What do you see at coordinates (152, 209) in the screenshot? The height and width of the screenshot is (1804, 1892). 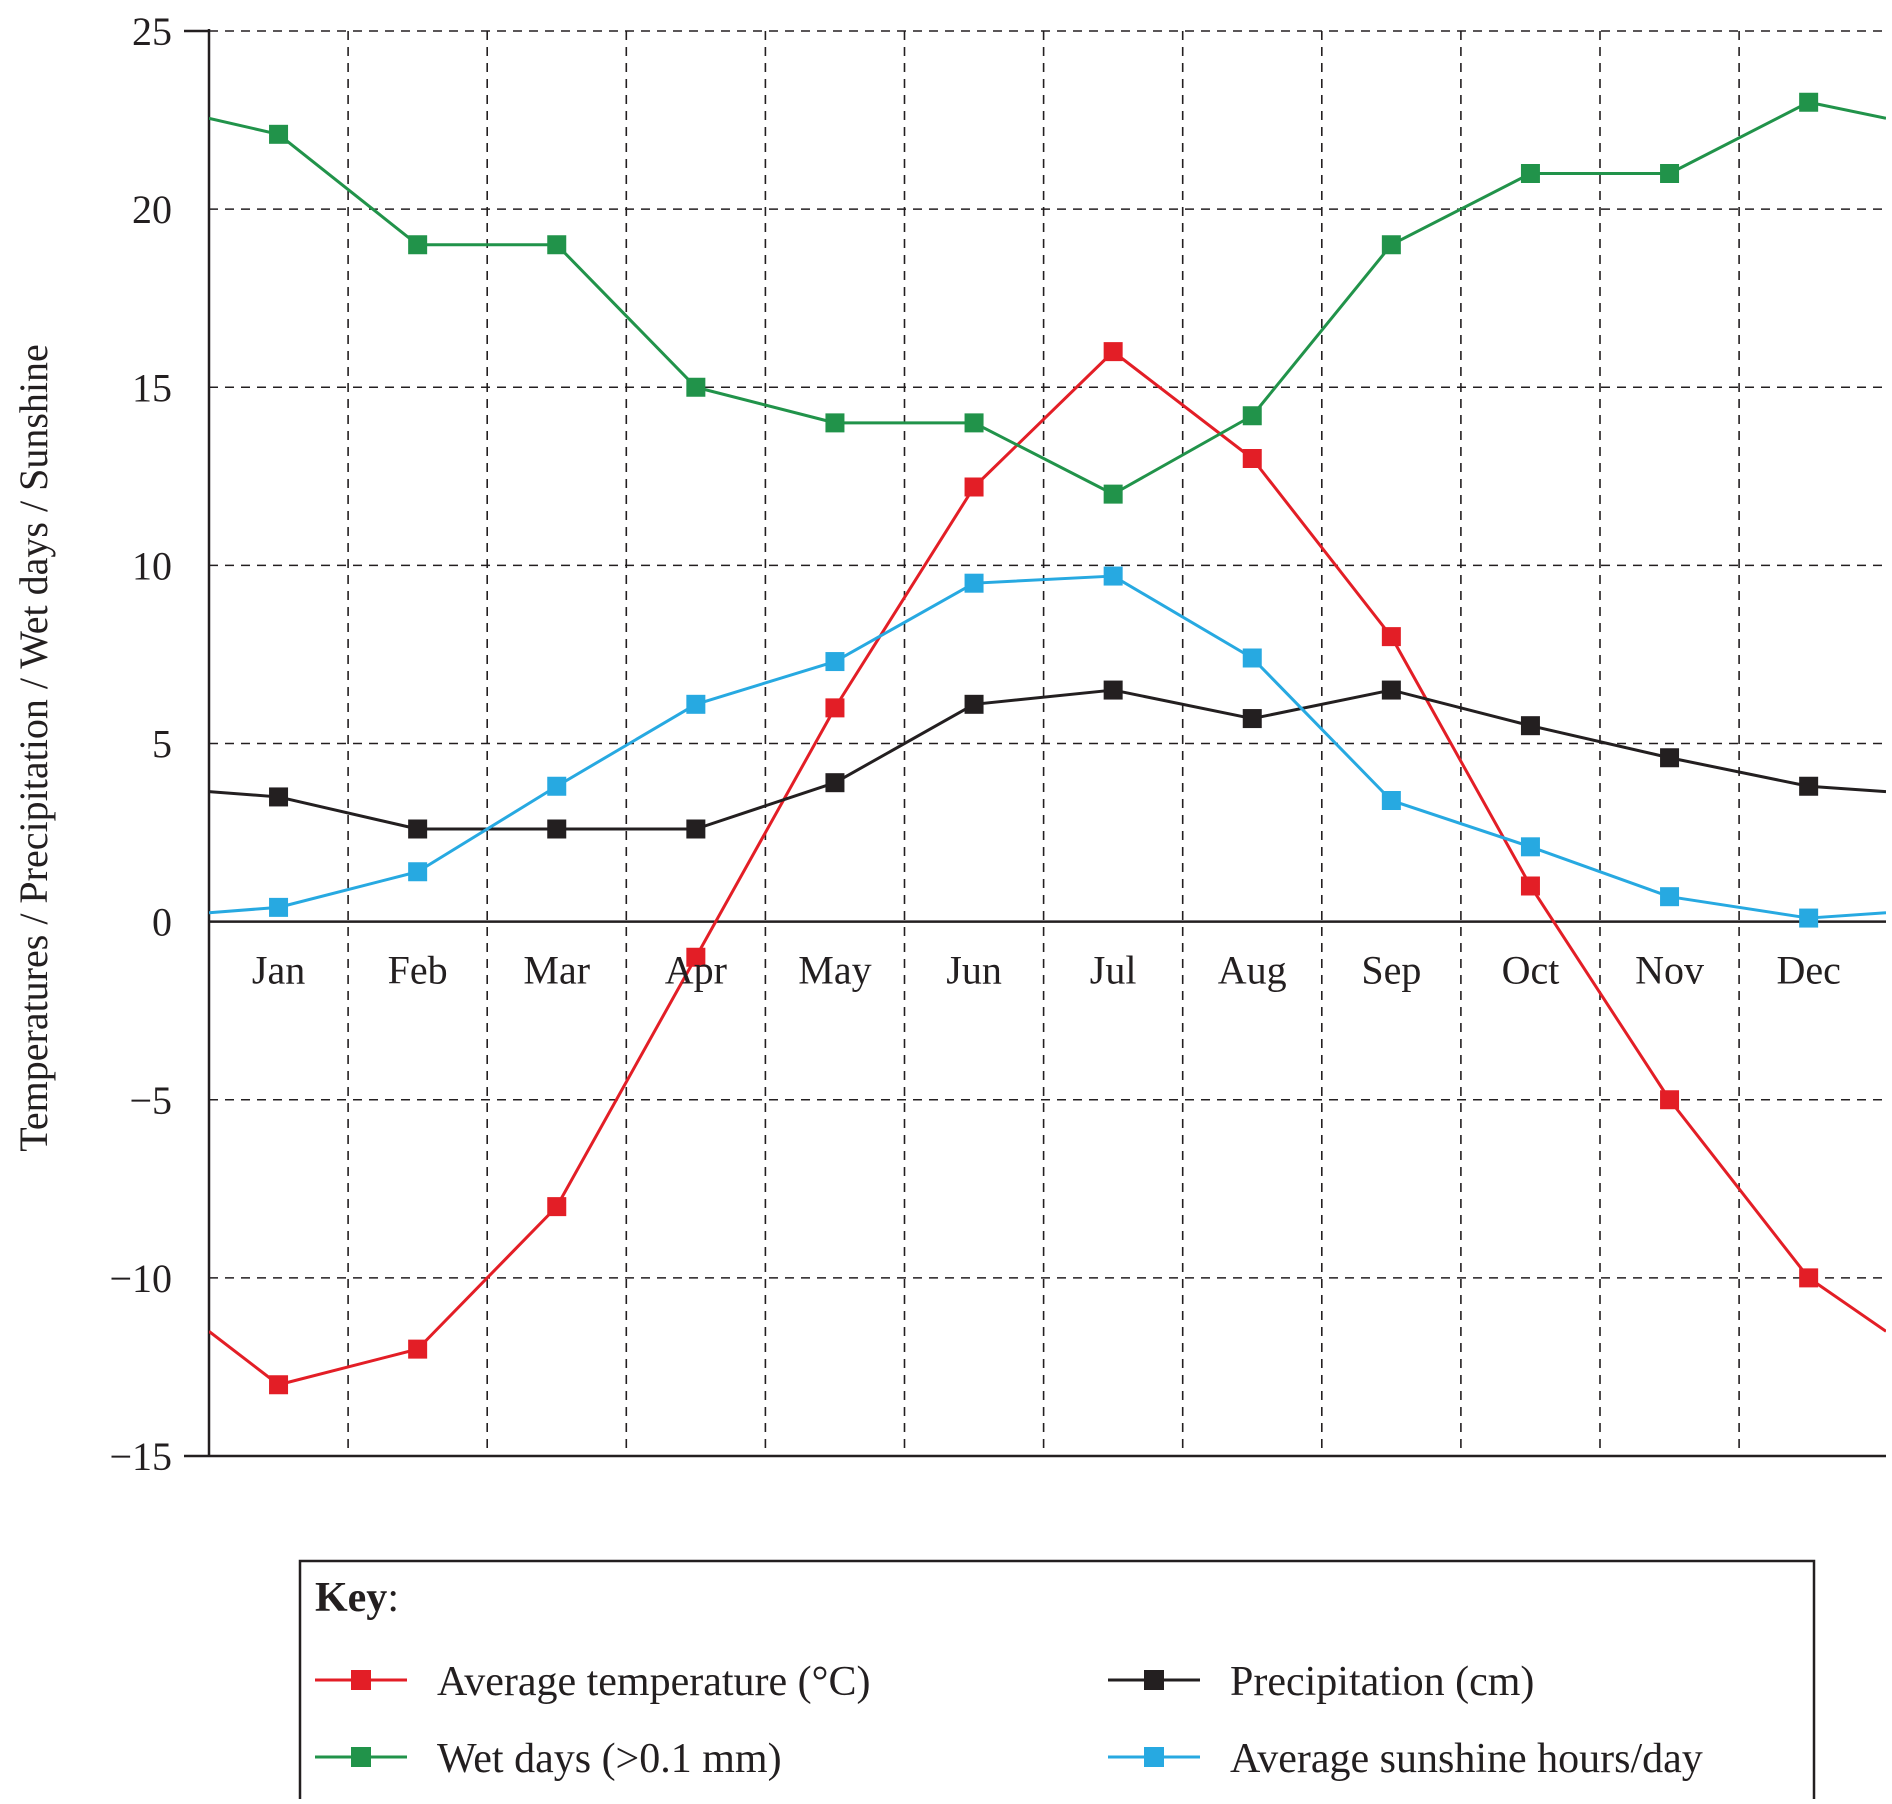 I see `y-tick-label: 20` at bounding box center [152, 209].